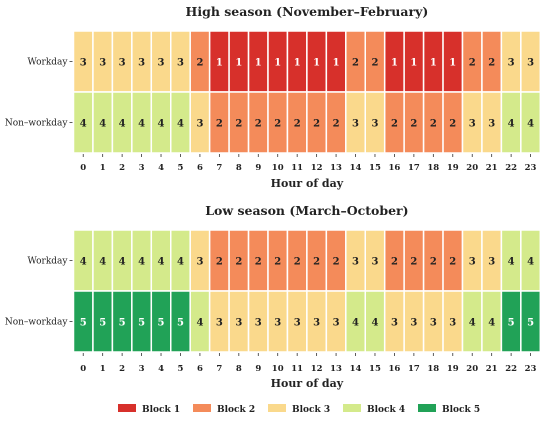 This screenshot has height=424, width=550. I want to click on x-tick-label: 8, so click(239, 369).